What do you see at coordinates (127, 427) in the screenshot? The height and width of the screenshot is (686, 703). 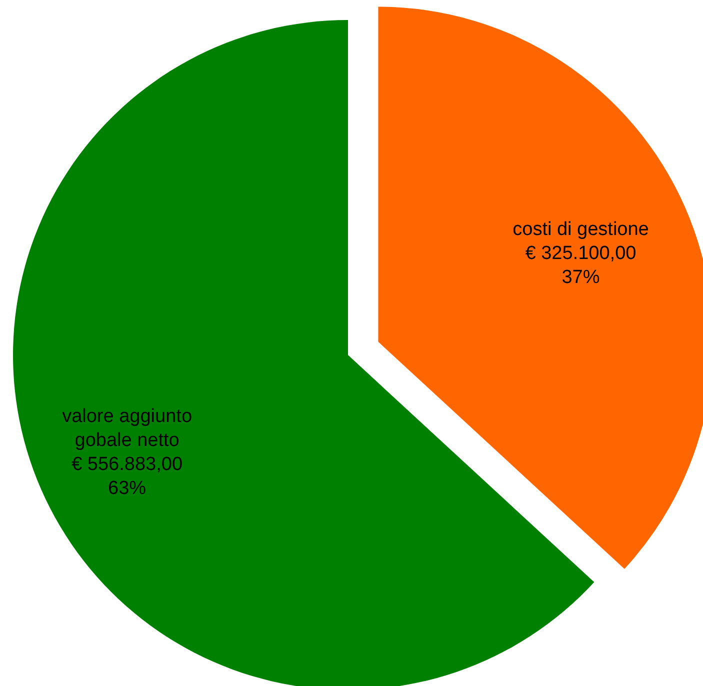 I see `slice-label: valore aggiunto gobale netto` at bounding box center [127, 427].